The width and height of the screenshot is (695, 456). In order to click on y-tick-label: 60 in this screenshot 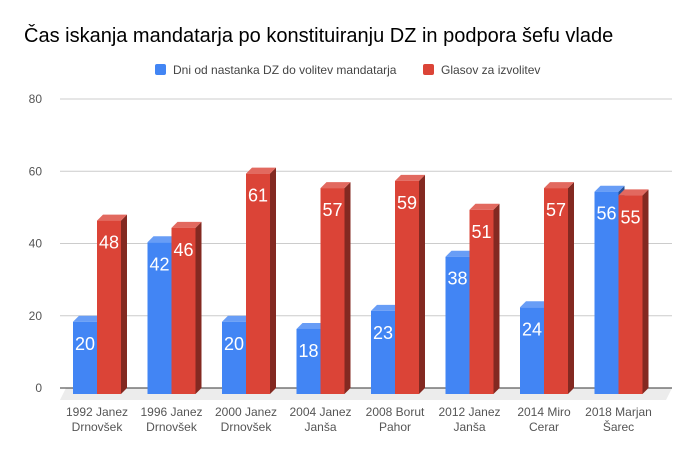, I will do `click(36, 171)`.